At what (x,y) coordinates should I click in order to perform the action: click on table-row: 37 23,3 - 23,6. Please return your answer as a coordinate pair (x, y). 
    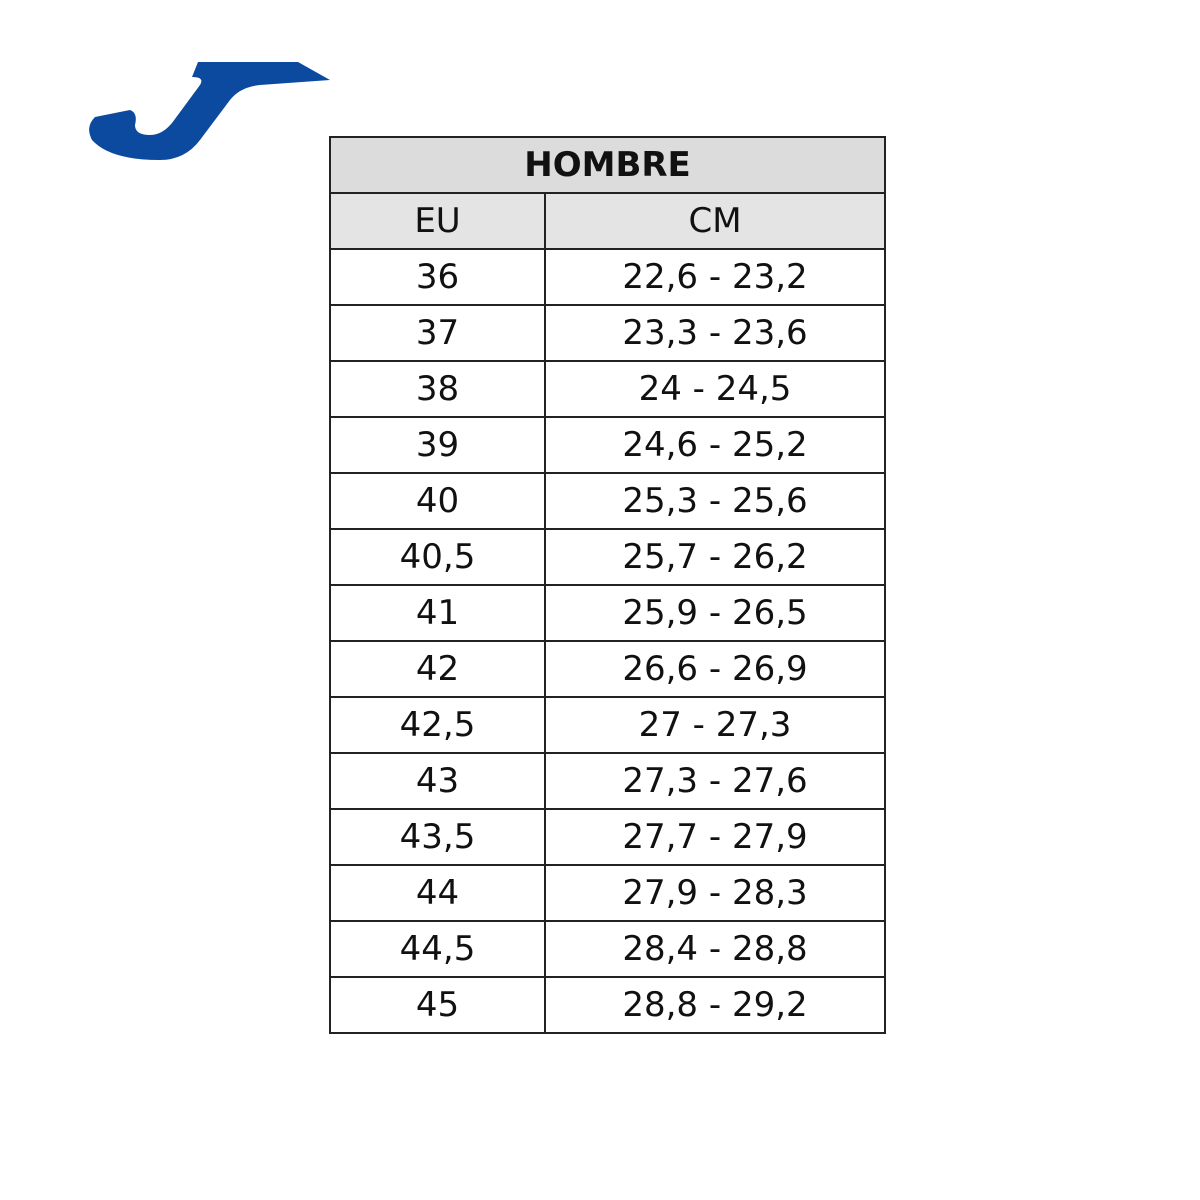
    Looking at the image, I should click on (608, 333).